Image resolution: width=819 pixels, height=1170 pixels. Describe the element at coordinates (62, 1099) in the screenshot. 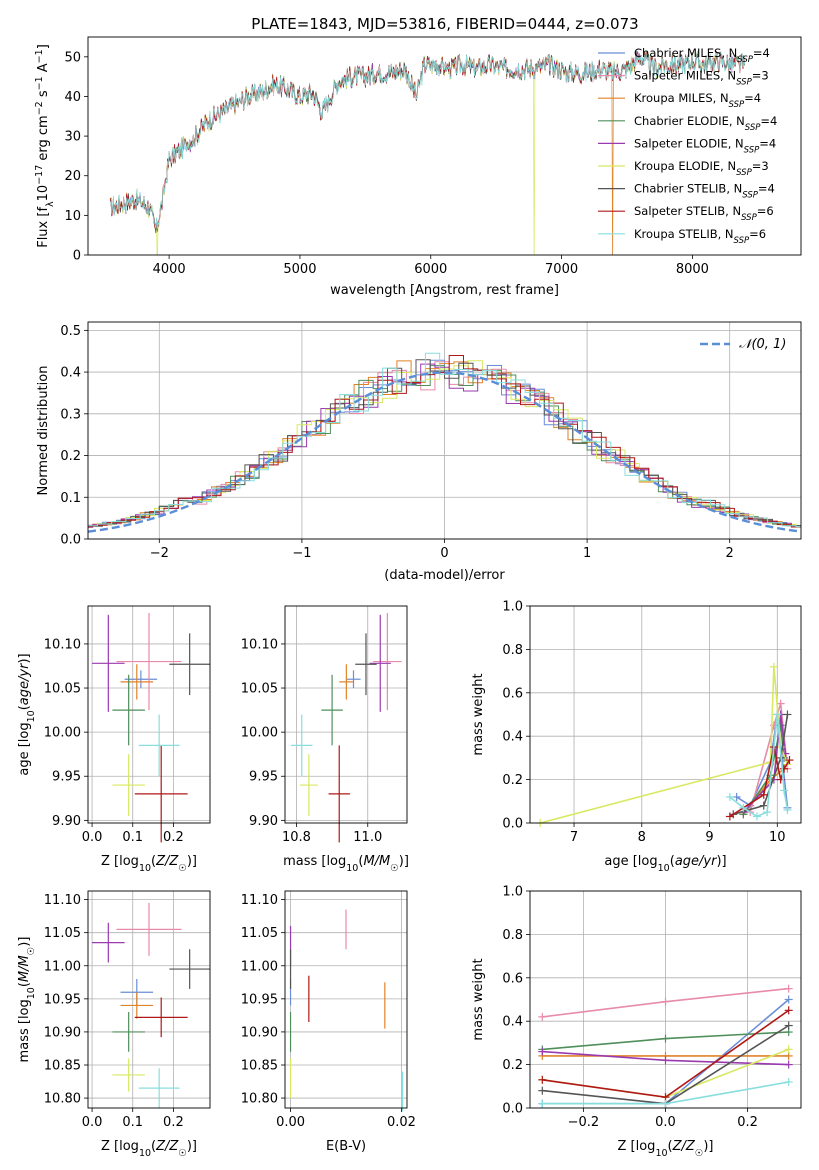

I see `y-tick-label: 10.80` at that location.